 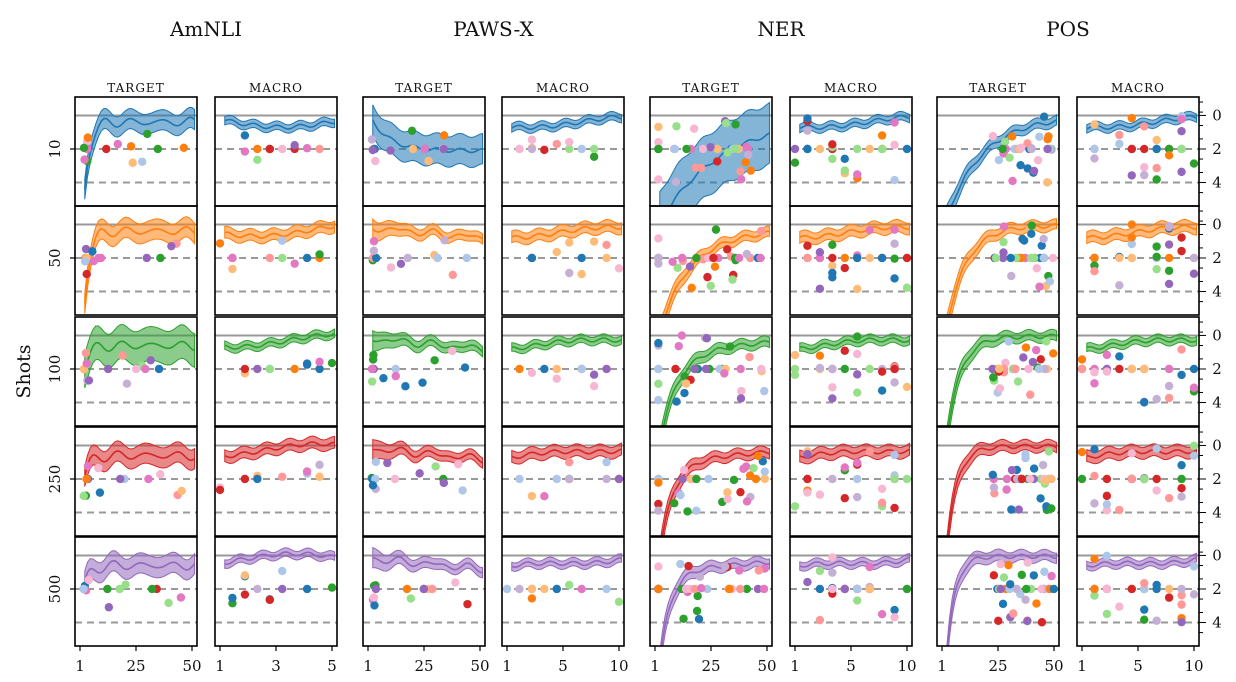 I want to click on x-tick-label: 25, so click(x=135, y=666).